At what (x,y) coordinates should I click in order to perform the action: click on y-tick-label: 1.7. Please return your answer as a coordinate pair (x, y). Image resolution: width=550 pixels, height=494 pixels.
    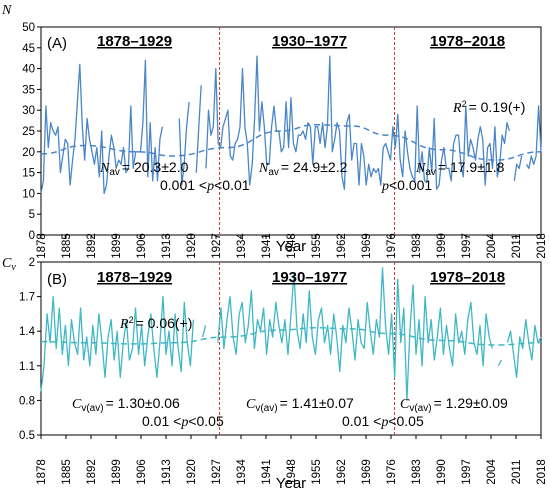
    Looking at the image, I should click on (27, 298).